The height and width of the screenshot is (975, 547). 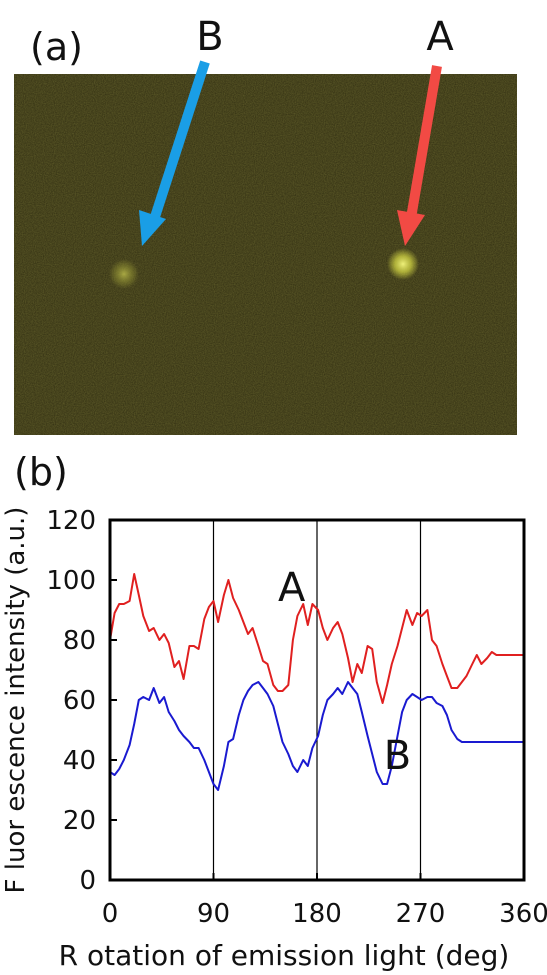 I want to click on x-tick-label: 90, so click(x=213, y=914).